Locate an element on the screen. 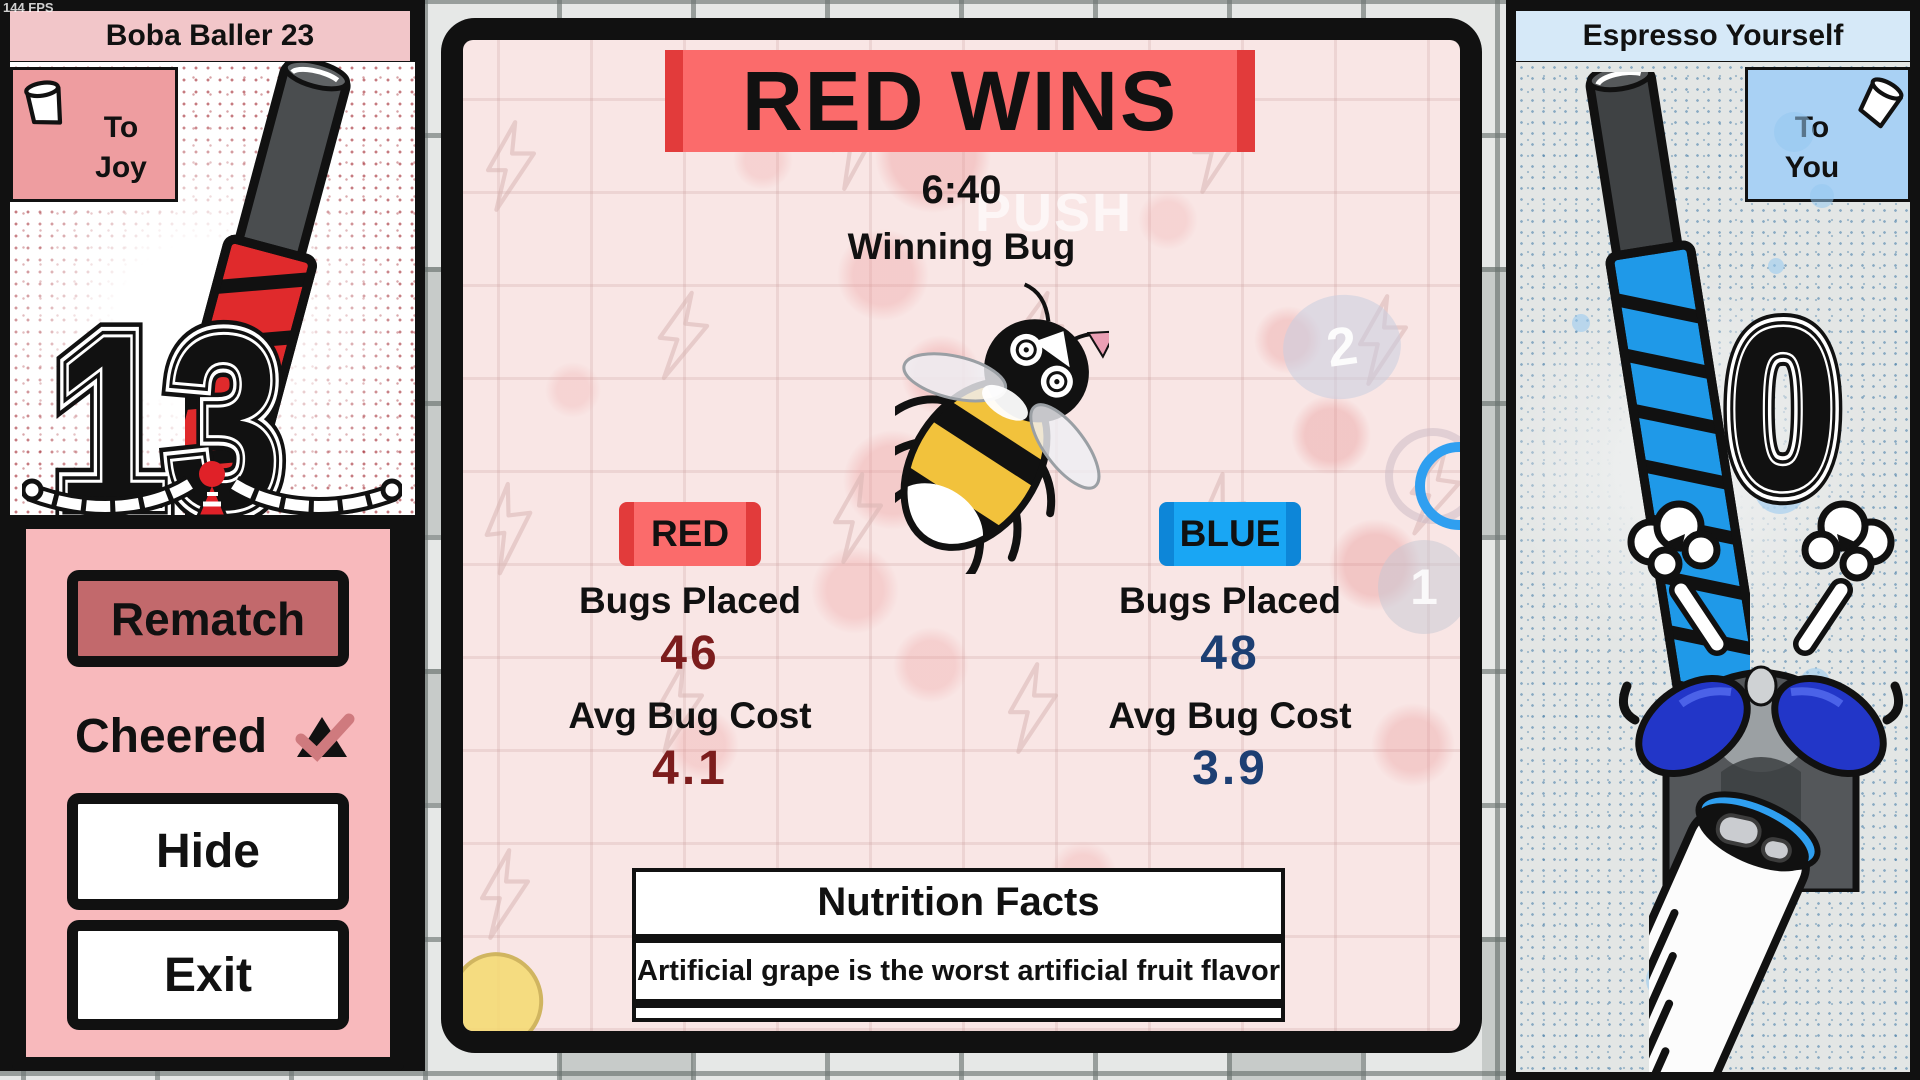 Image resolution: width=1920 pixels, height=1080 pixels. left-score-area: To Joy is located at coordinates (212, 288).